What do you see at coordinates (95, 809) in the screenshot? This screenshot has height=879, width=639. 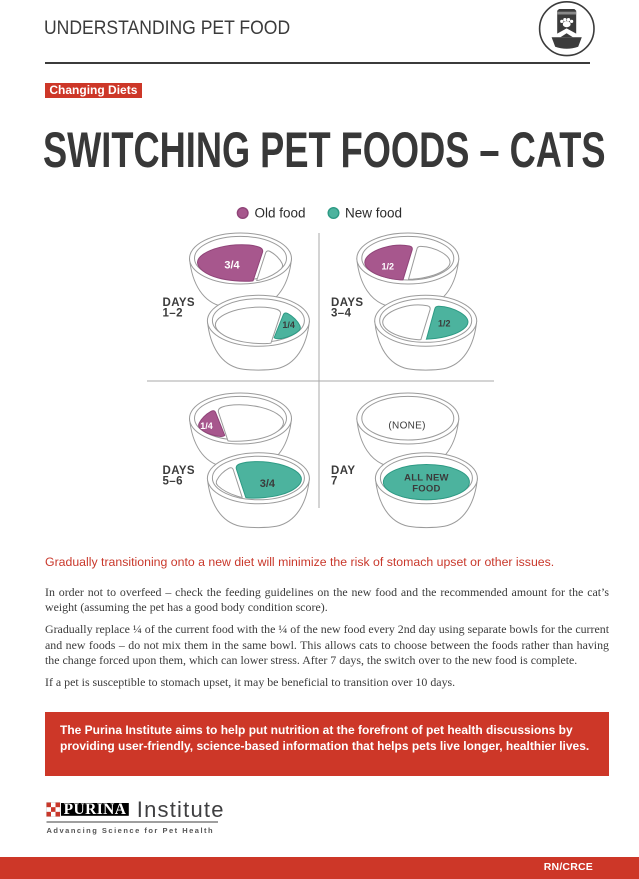 I see `svg-text: PURINA` at bounding box center [95, 809].